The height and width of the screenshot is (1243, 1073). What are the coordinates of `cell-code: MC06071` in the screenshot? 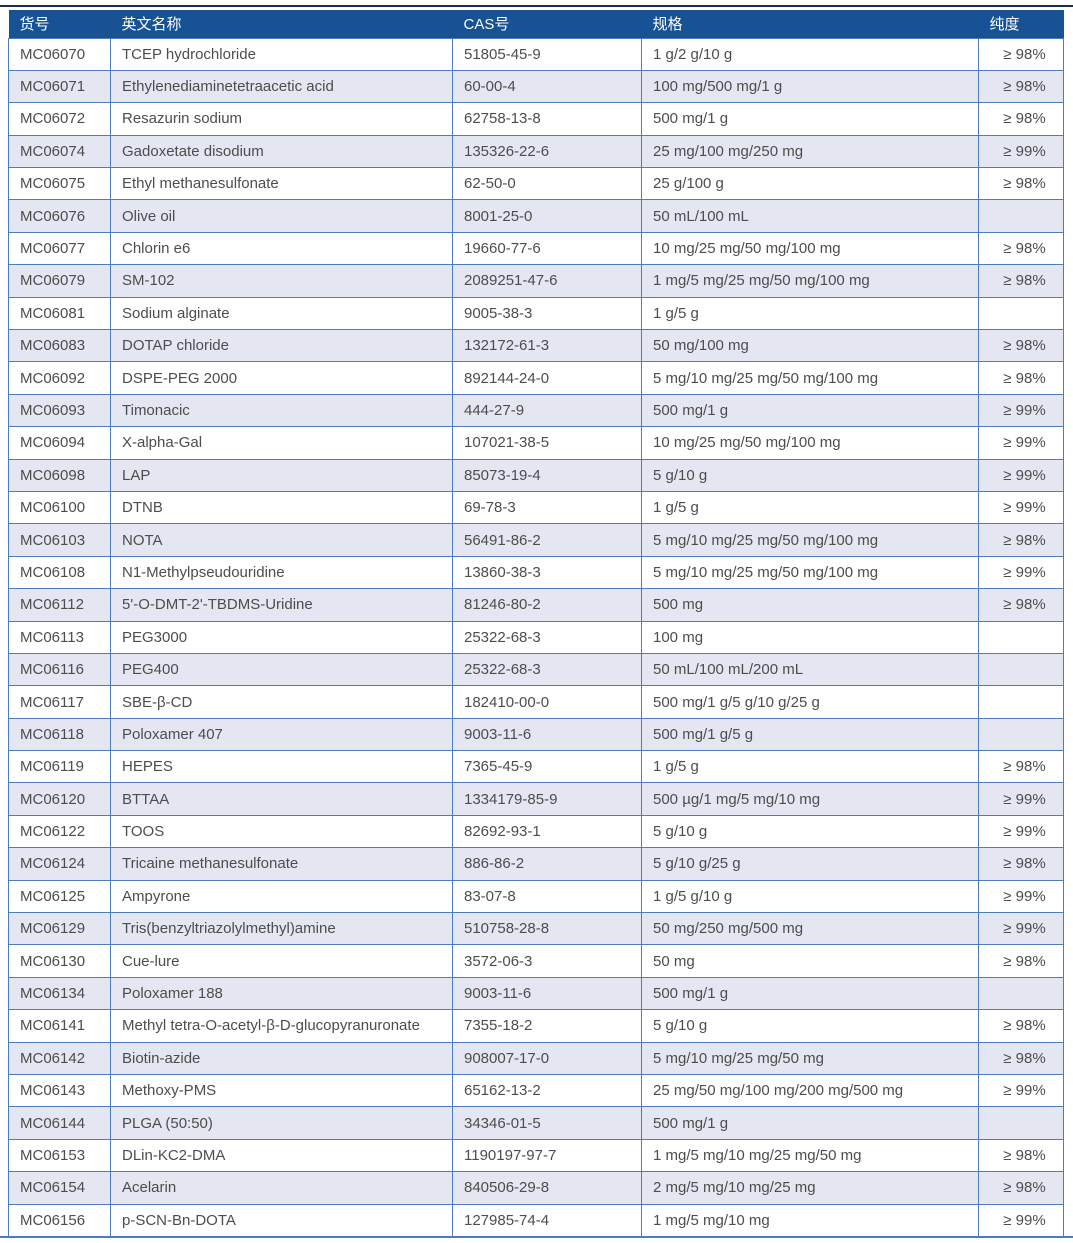 It's located at (59, 86).